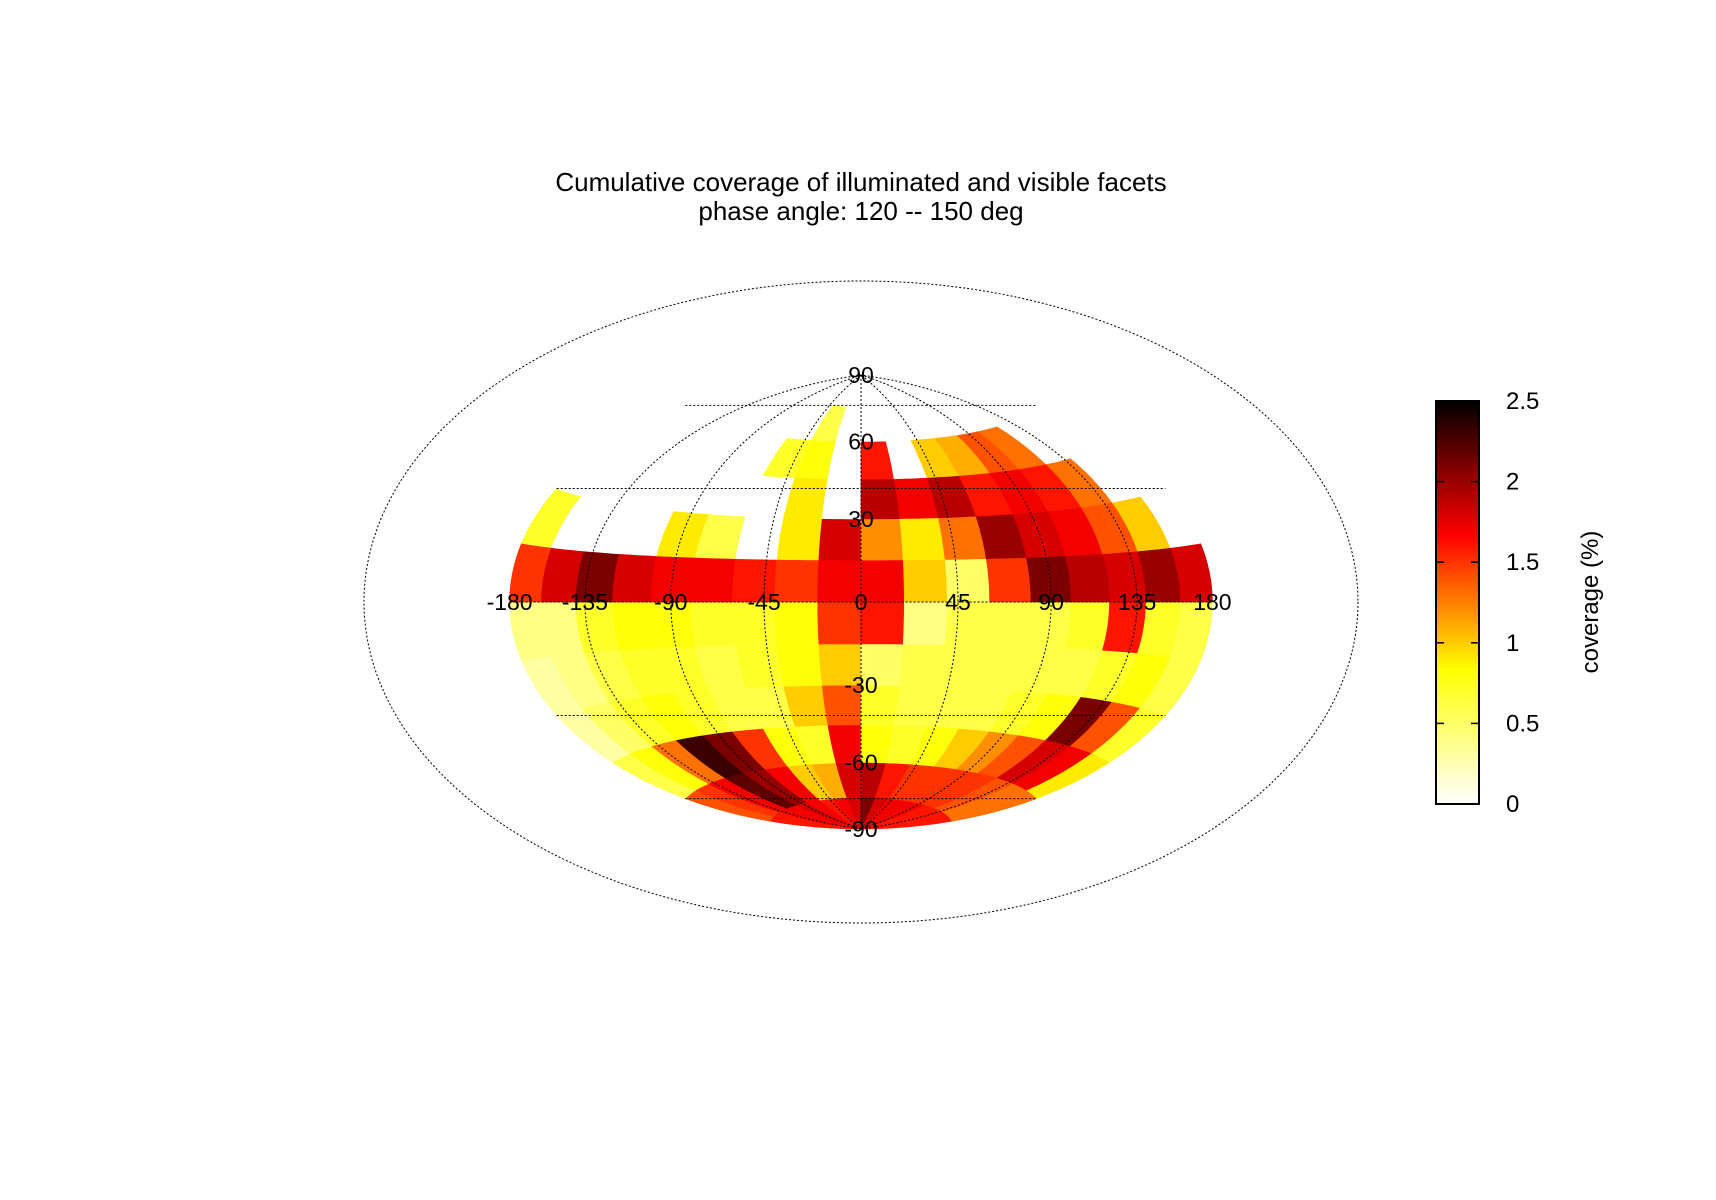 This screenshot has height=1200, width=1716. What do you see at coordinates (861, 442) in the screenshot?
I see `latitude-tick-label: 60` at bounding box center [861, 442].